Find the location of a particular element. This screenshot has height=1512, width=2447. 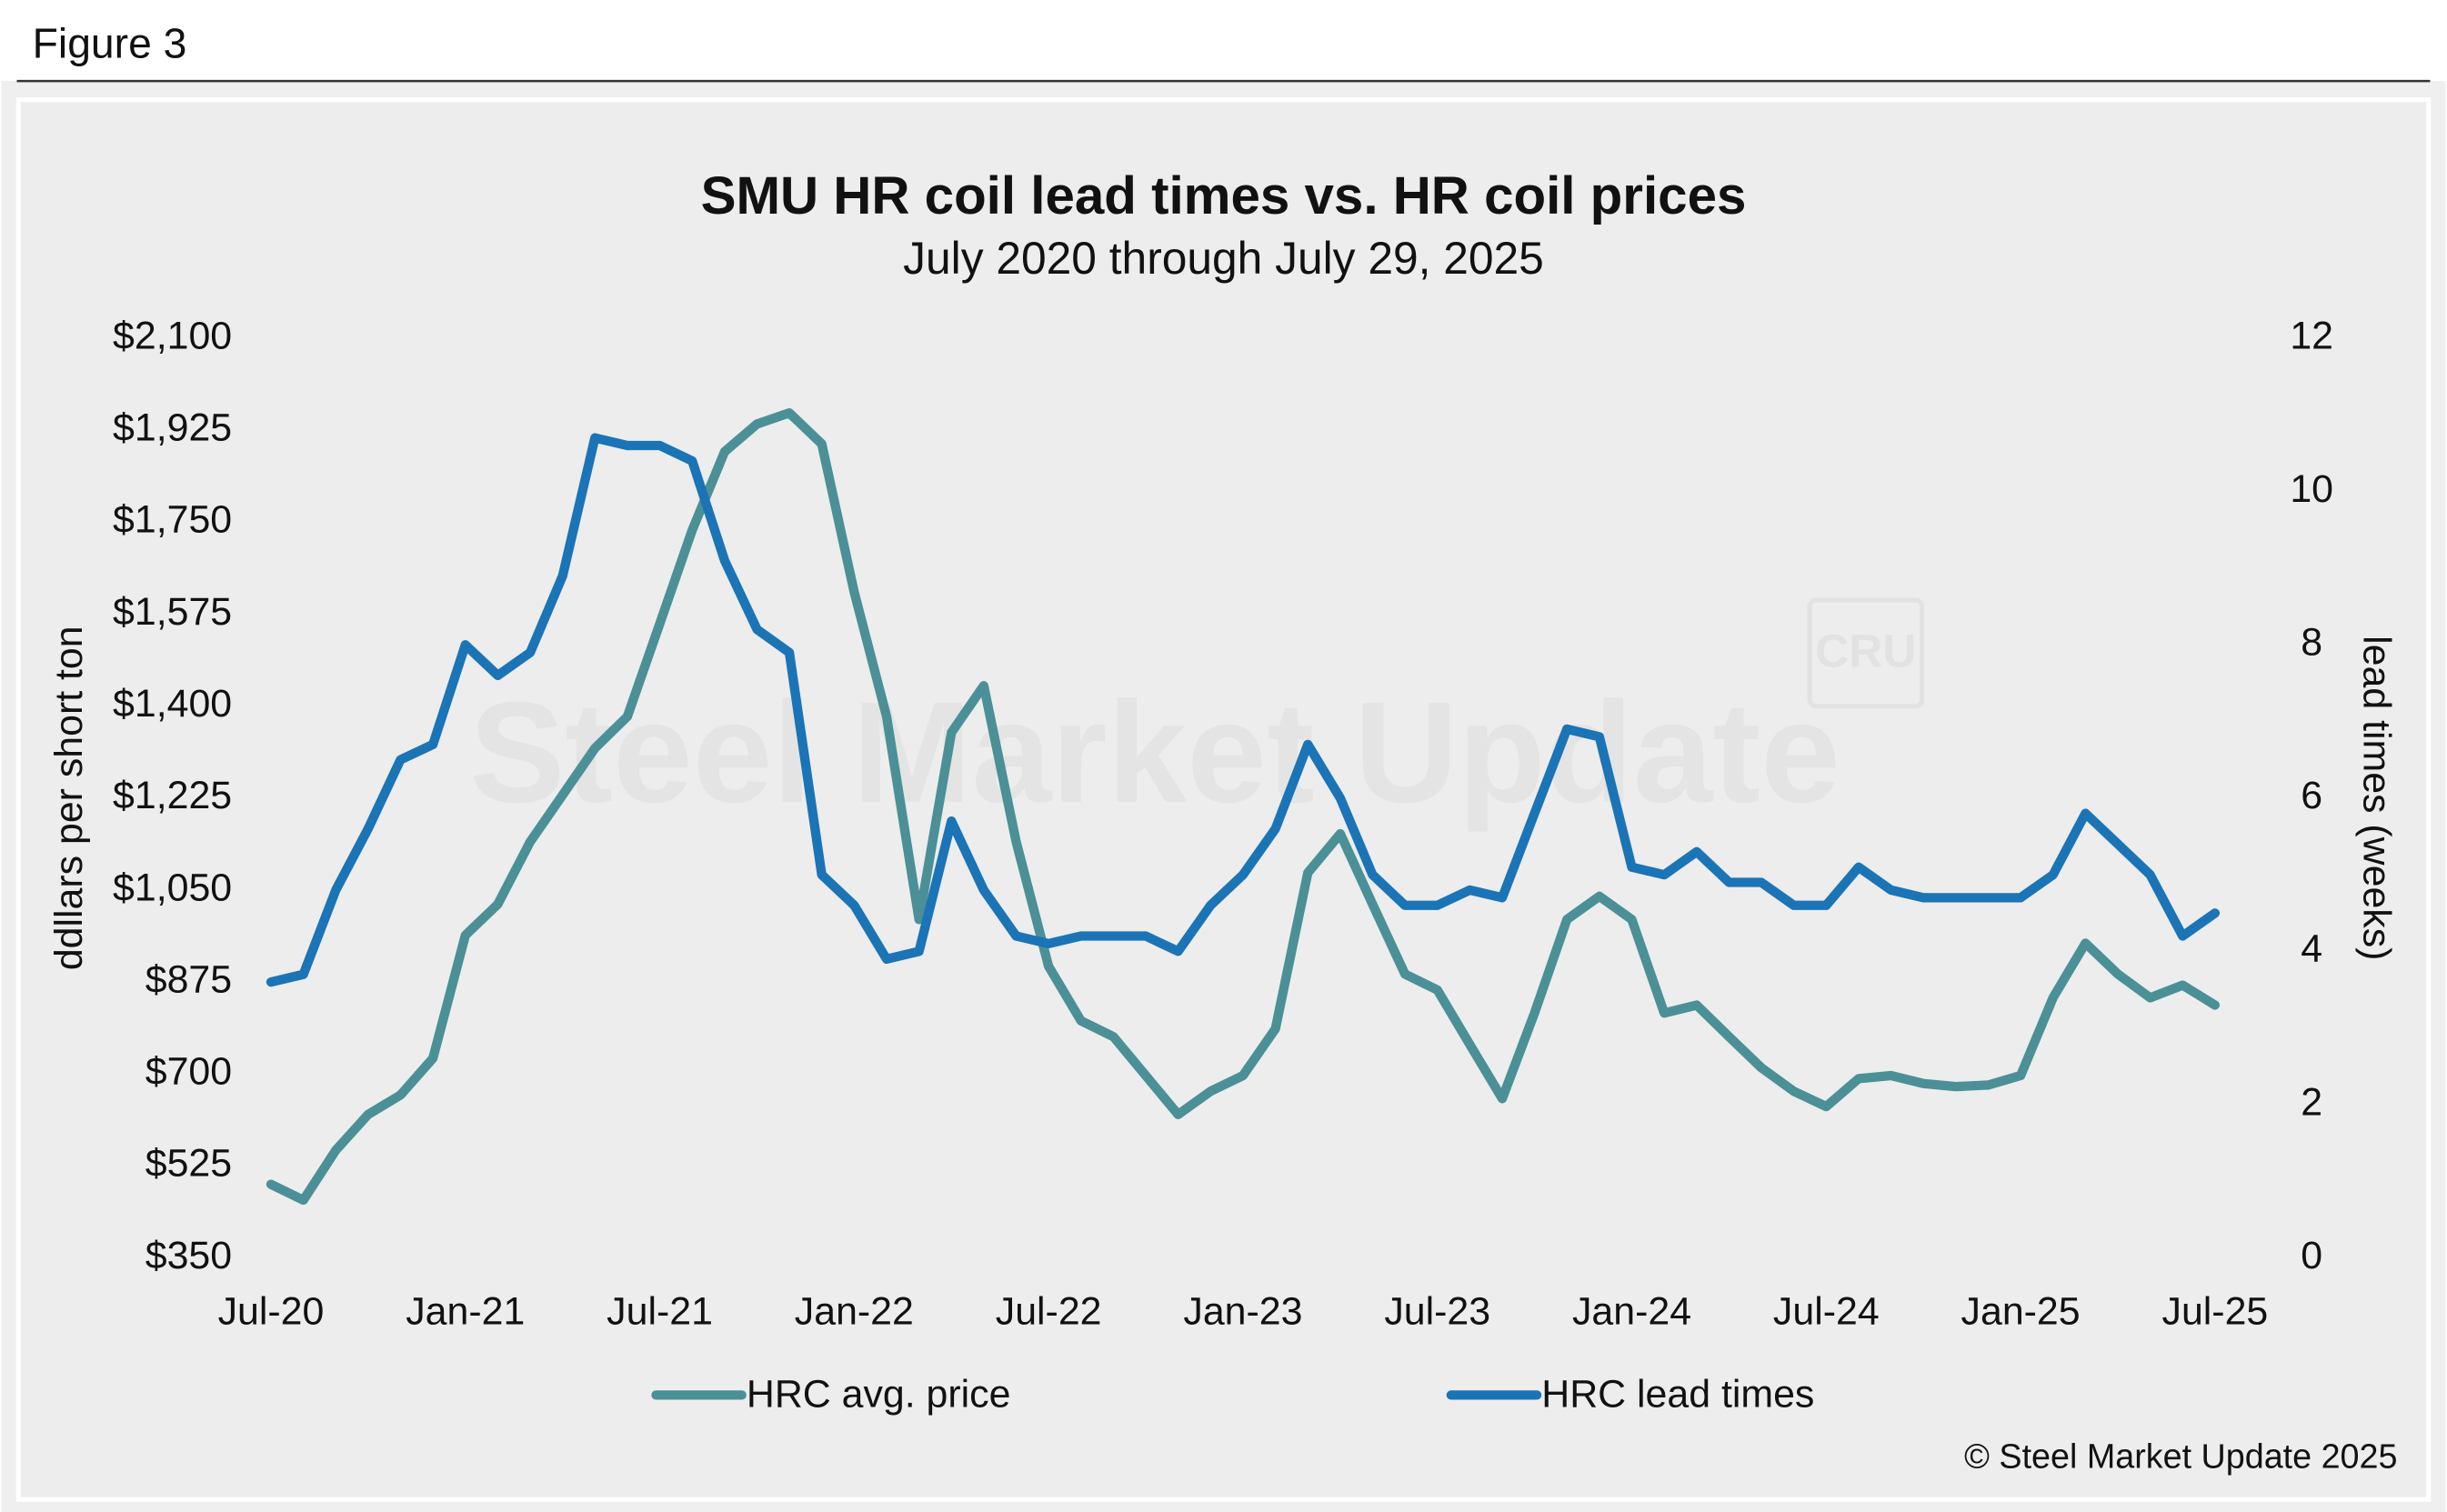

y-tick-label: $1,050 is located at coordinates (173, 887).